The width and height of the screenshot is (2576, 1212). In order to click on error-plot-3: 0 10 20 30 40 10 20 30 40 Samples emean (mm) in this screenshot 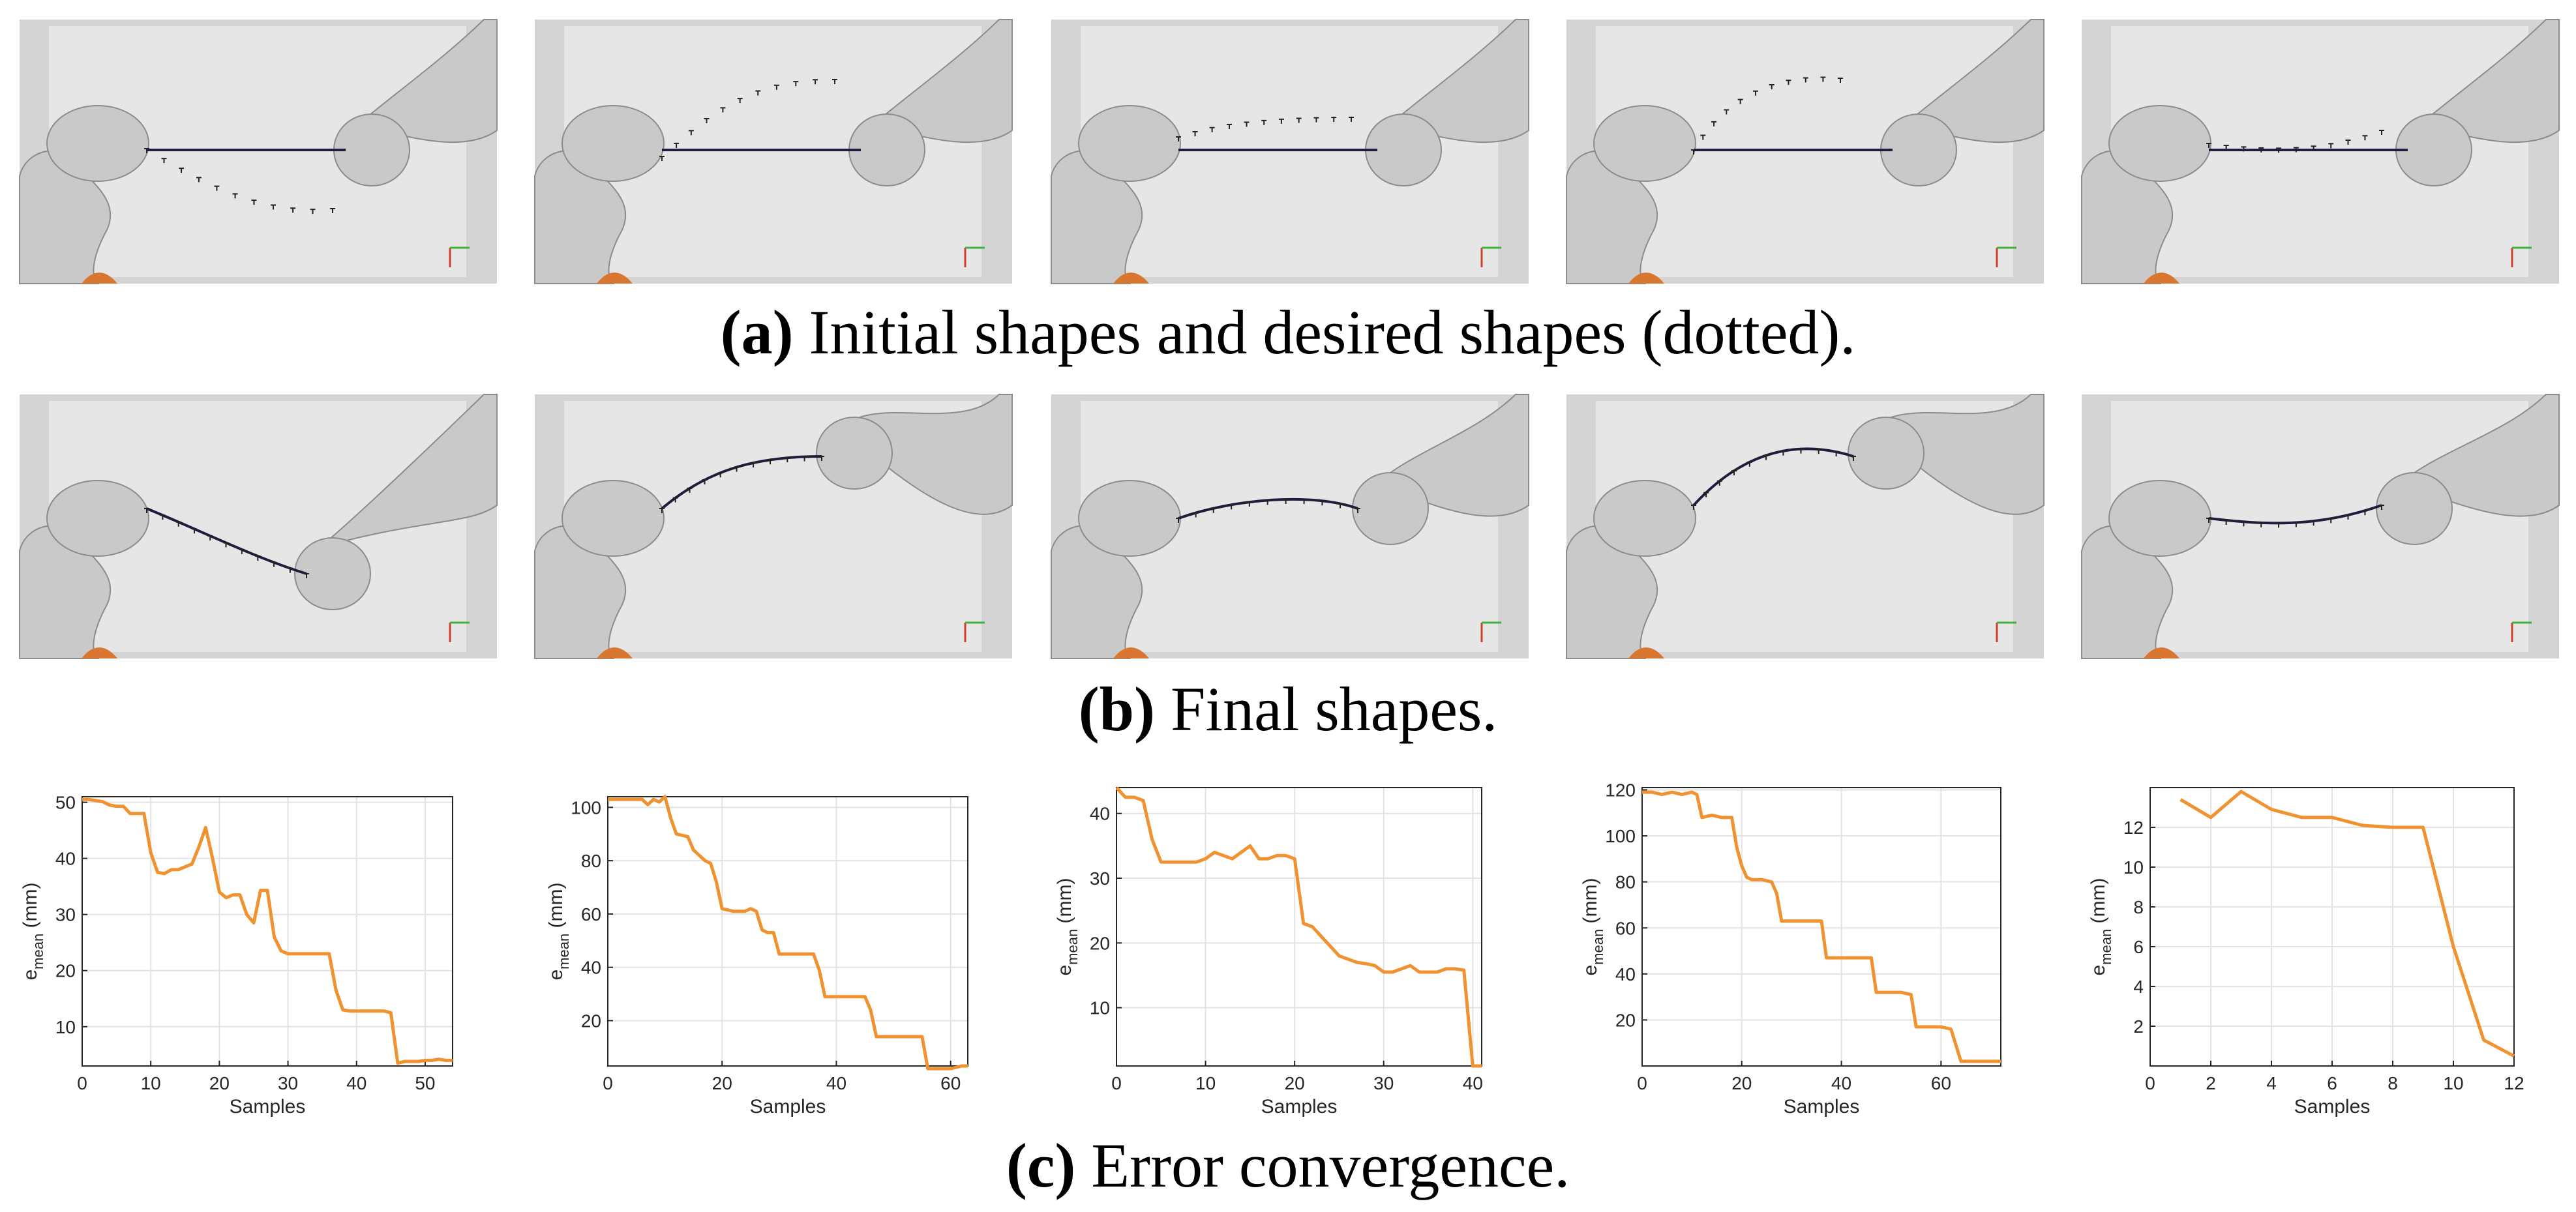, I will do `click(1268, 951)`.